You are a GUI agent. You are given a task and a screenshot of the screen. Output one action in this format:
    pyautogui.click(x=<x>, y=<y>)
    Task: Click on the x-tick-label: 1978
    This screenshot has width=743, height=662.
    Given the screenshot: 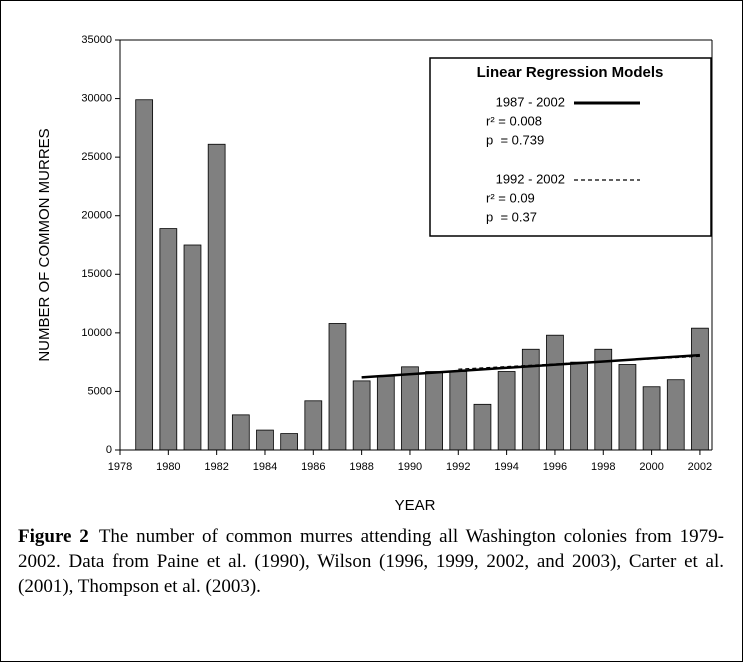 What is the action you would take?
    pyautogui.click(x=120, y=467)
    